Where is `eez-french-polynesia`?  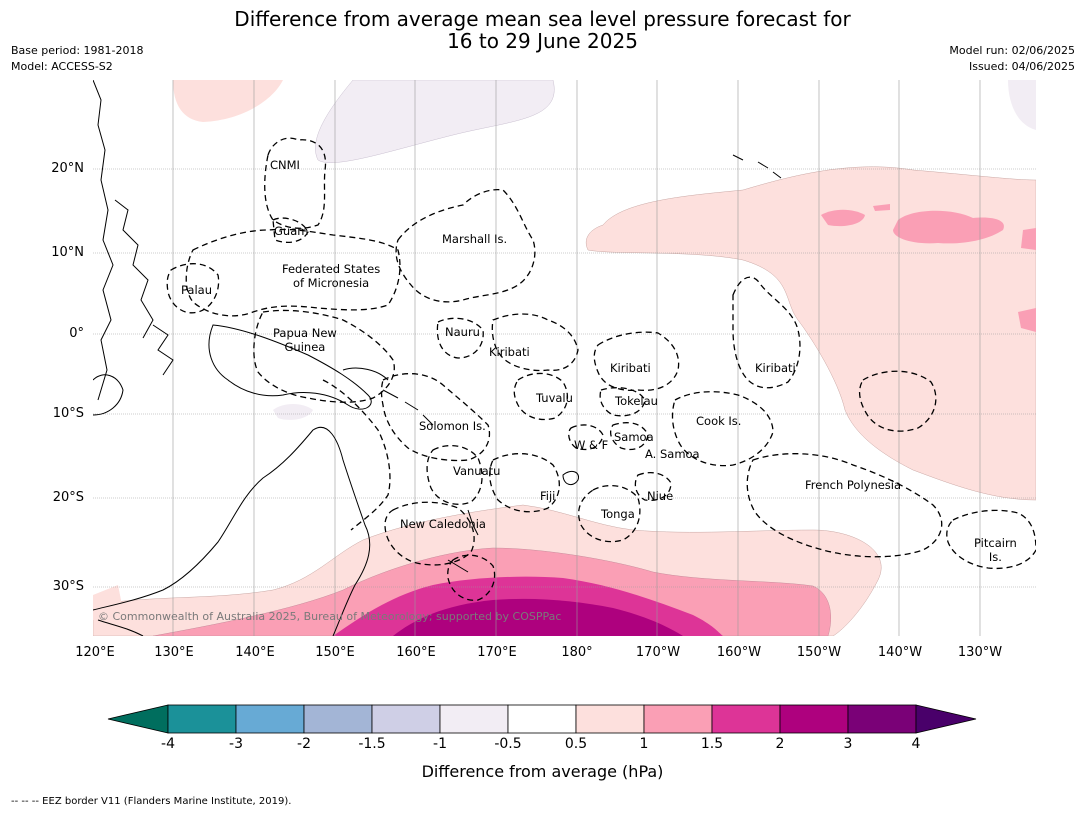
eez-french-polynesia is located at coordinates (844, 505).